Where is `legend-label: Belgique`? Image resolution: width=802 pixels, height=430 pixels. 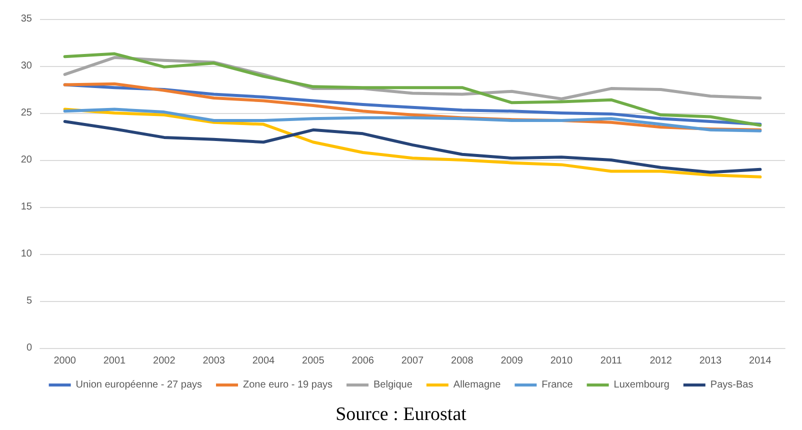 legend-label: Belgique is located at coordinates (393, 385).